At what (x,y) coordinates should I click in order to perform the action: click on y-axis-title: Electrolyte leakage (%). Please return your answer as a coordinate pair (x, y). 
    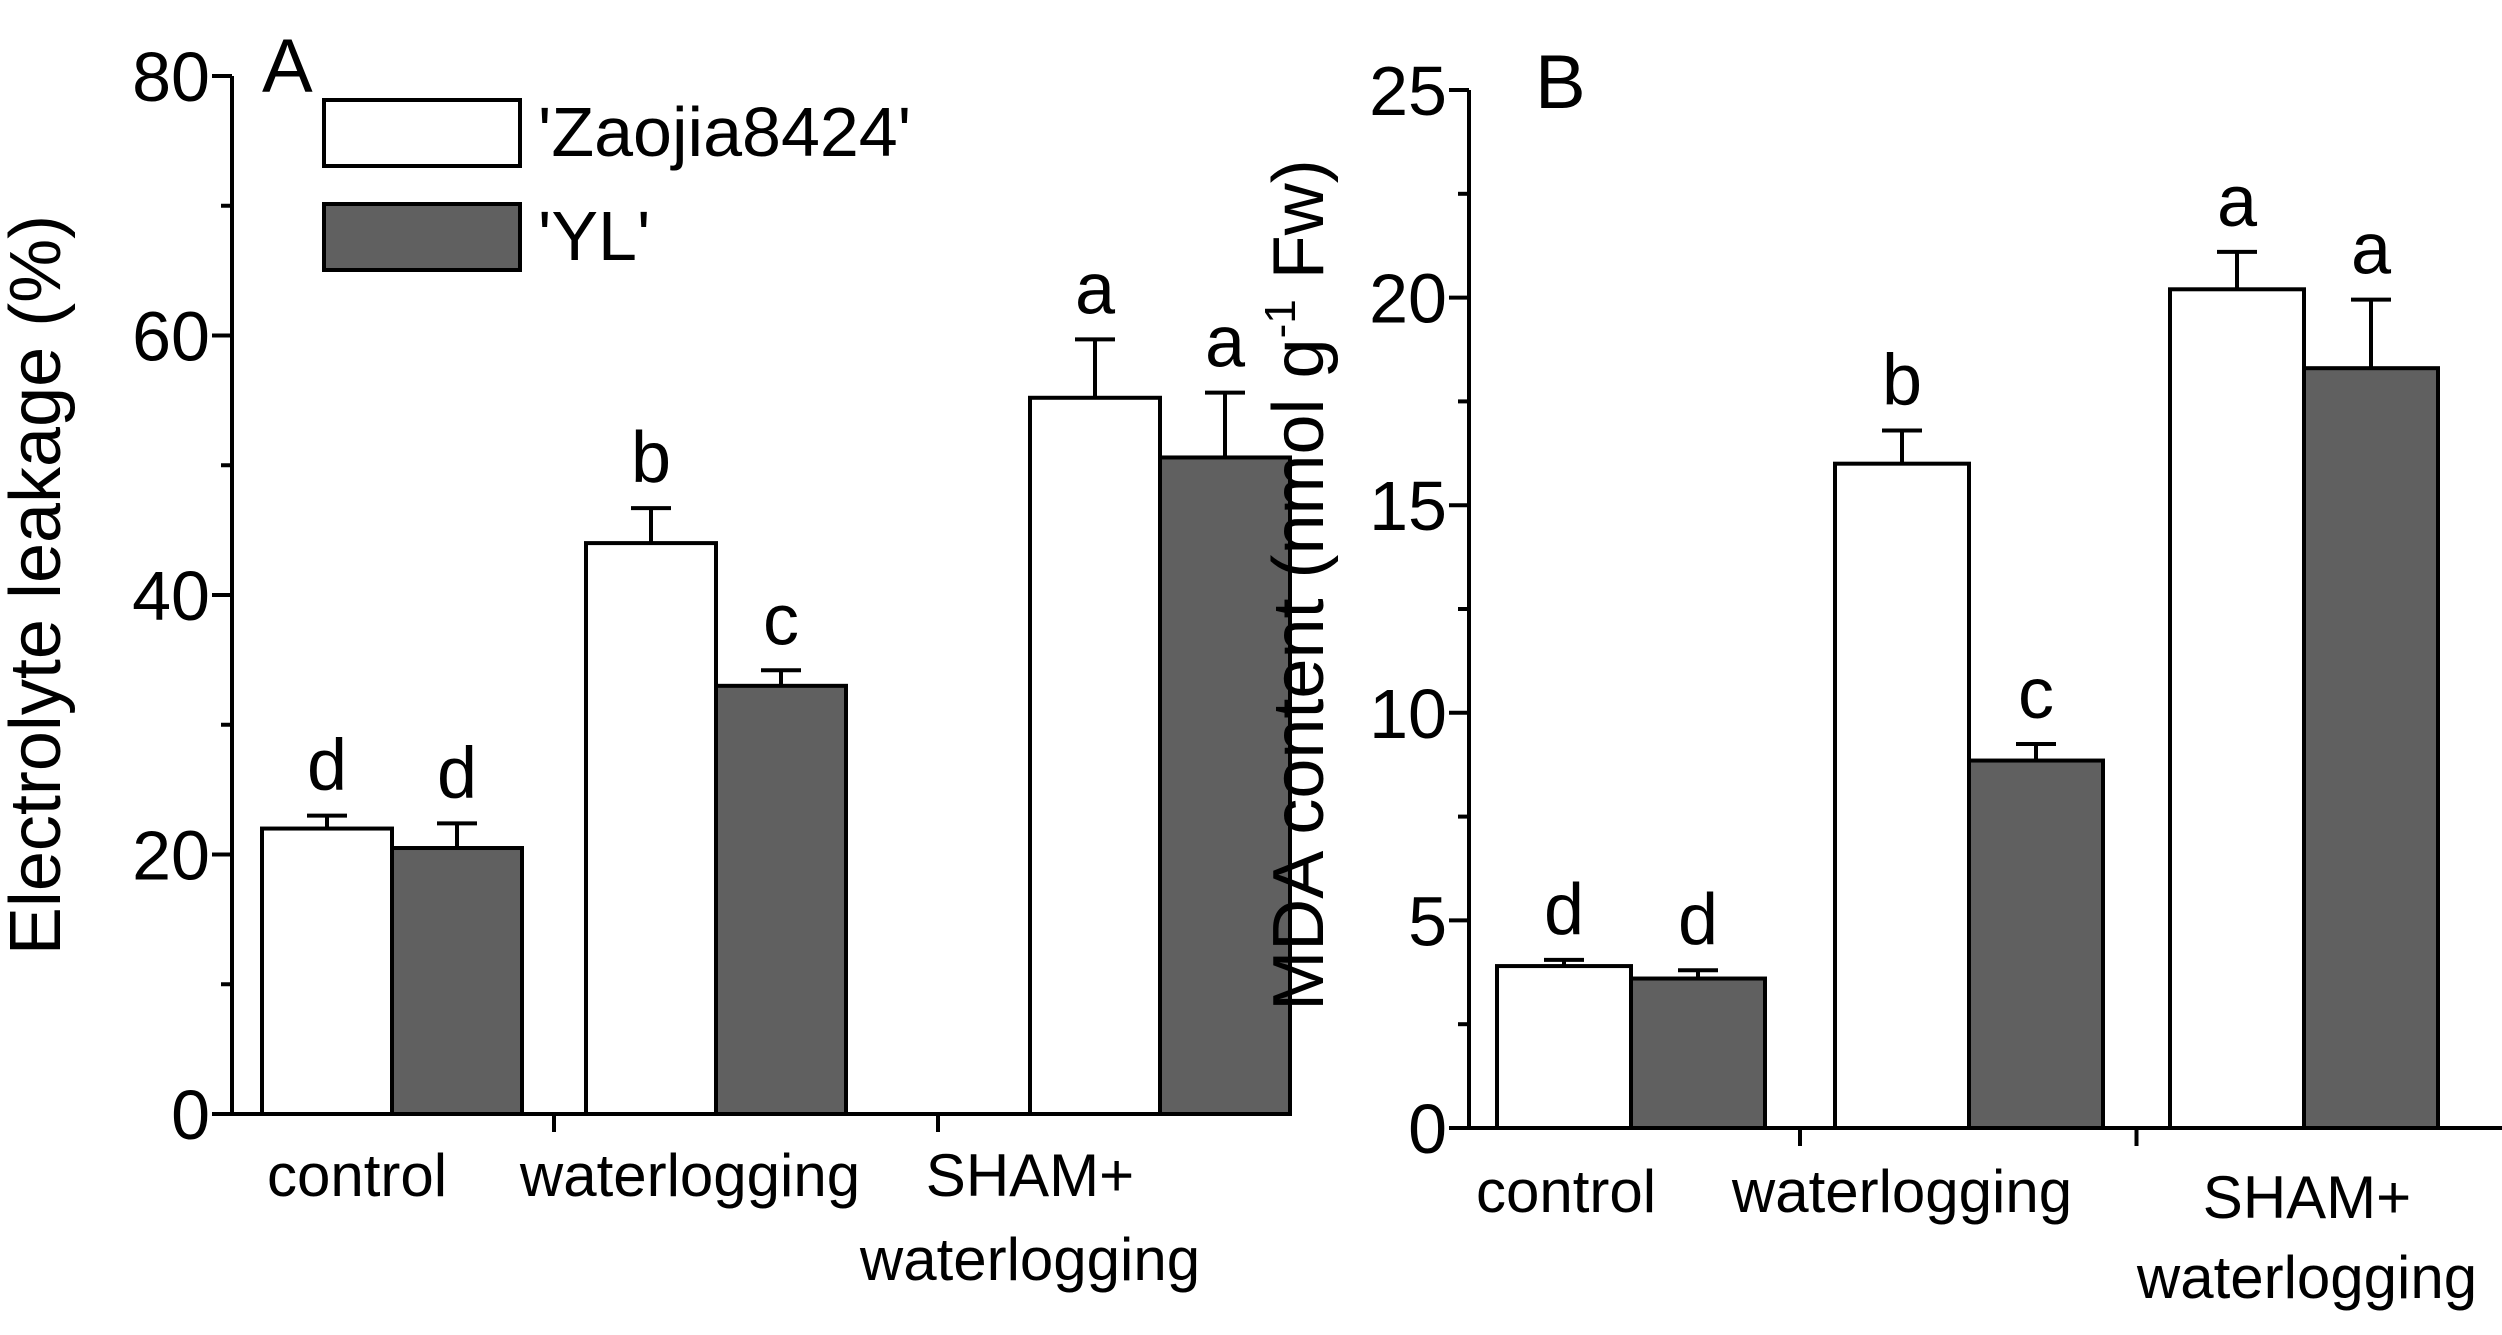
    Looking at the image, I should click on (38, 585).